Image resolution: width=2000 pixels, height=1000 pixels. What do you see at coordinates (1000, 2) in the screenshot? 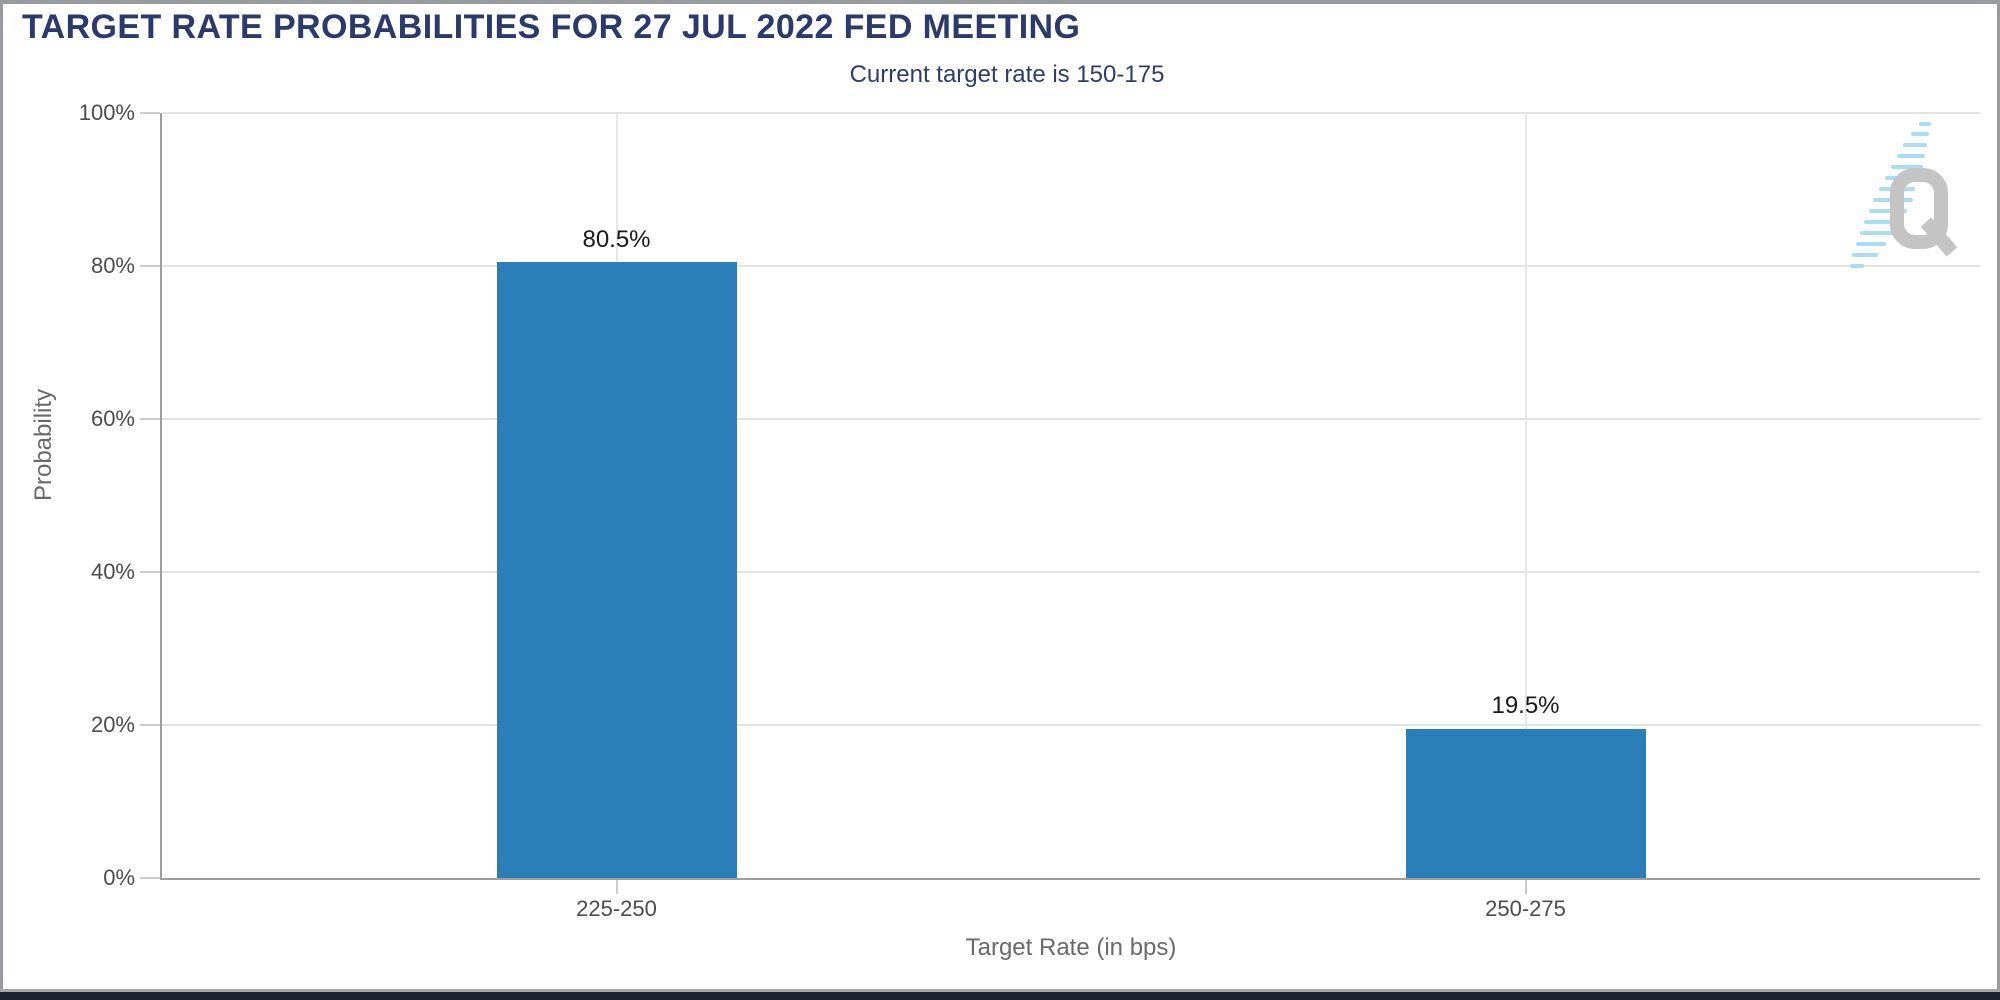
I see `window-border-top` at bounding box center [1000, 2].